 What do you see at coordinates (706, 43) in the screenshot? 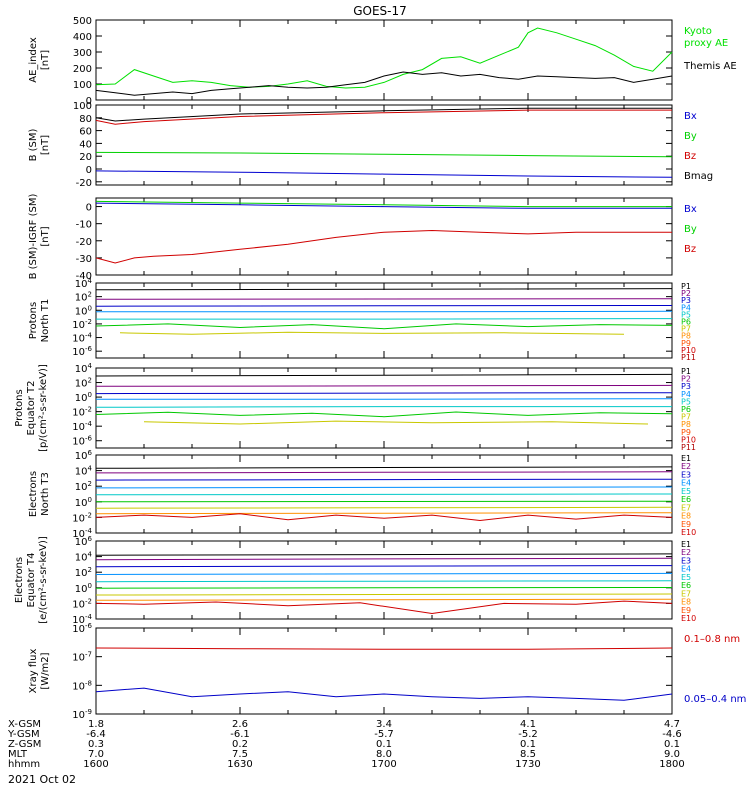
I see `legend-entry: proxy AE` at bounding box center [706, 43].